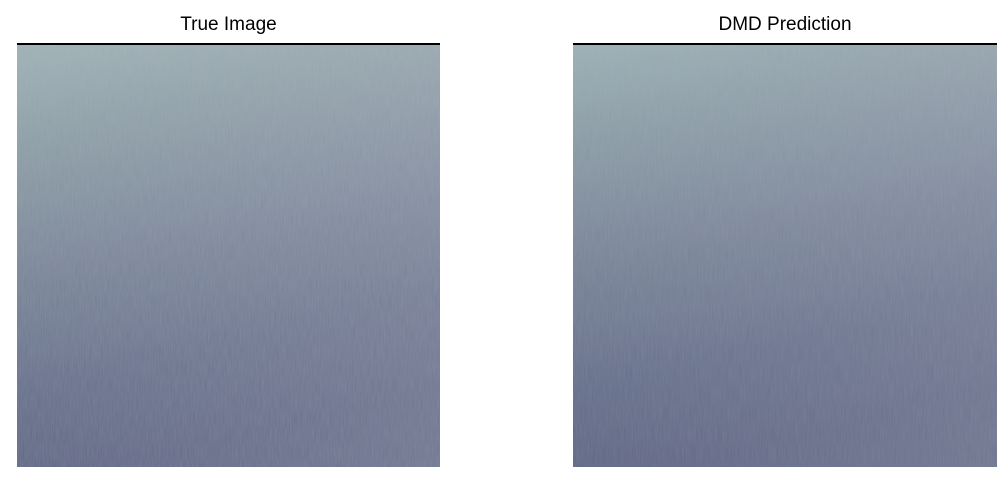 The width and height of the screenshot is (1008, 484). I want to click on panel-title: DMD Prediction, so click(785, 24).